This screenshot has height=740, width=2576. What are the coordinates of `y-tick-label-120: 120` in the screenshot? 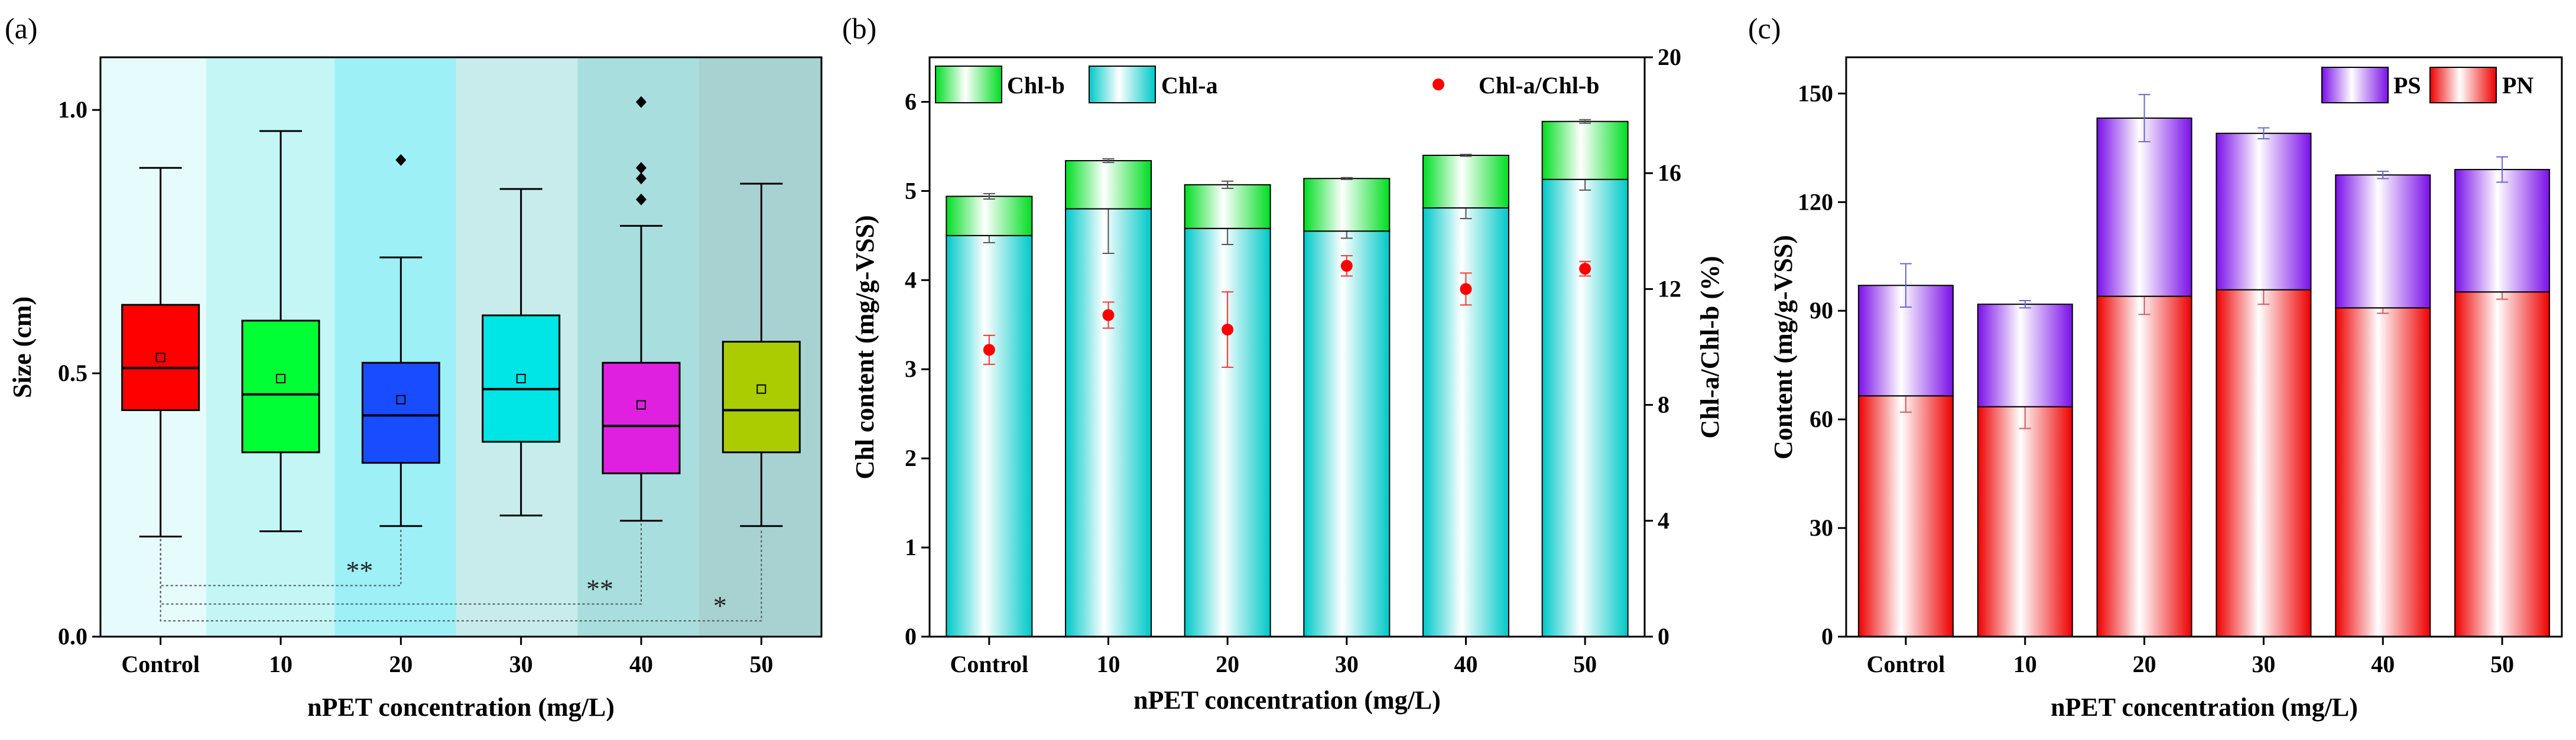 It's located at (1815, 201).